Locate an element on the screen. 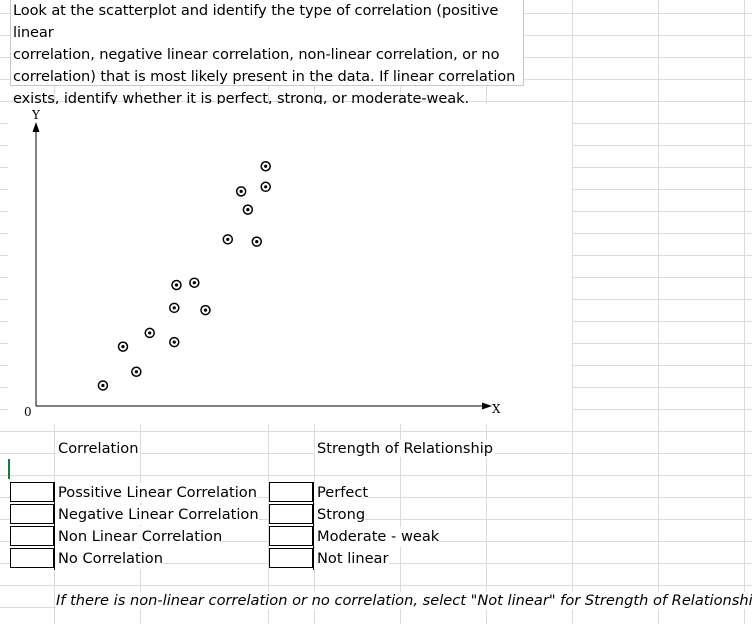  correlation-option-none: No Correlation is located at coordinates (109, 559).